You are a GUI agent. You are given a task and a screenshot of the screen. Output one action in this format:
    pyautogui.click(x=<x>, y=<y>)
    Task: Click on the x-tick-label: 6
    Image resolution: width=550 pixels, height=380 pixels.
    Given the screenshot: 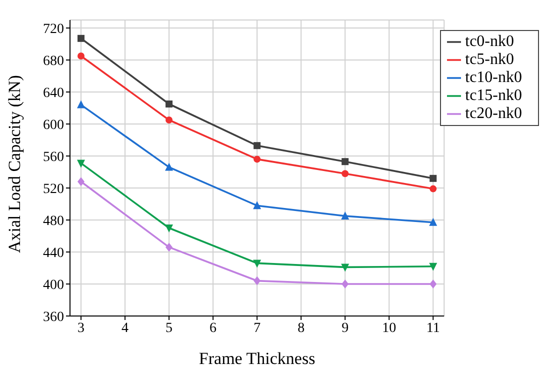 What is the action you would take?
    pyautogui.click(x=213, y=328)
    